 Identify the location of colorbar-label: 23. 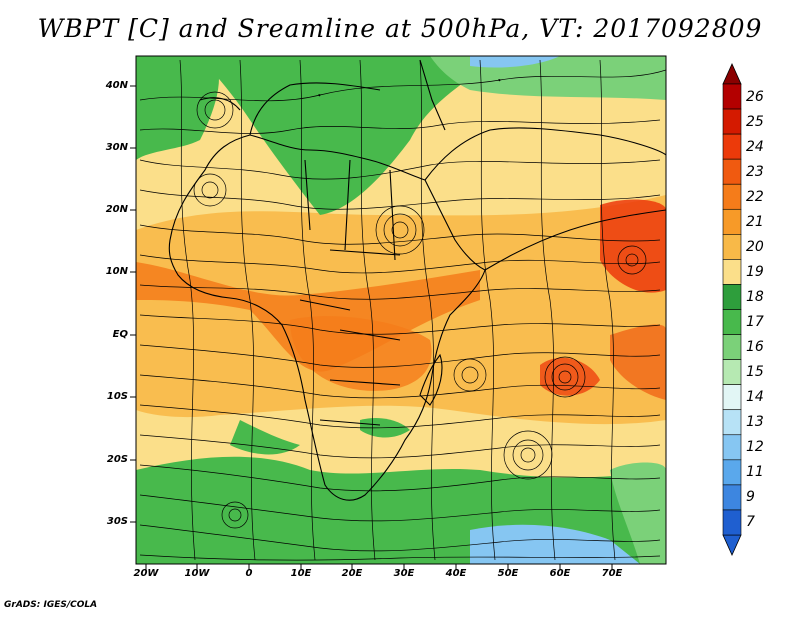
(755, 171).